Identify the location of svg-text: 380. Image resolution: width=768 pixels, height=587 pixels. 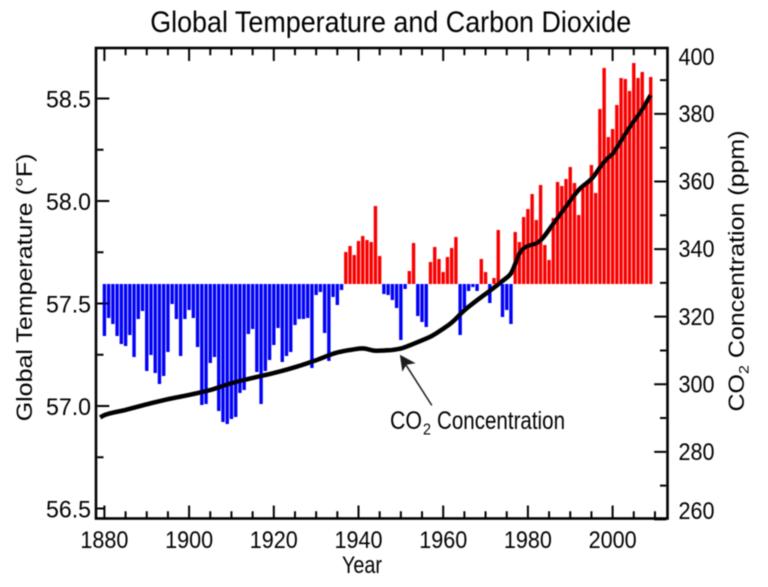
(697, 114).